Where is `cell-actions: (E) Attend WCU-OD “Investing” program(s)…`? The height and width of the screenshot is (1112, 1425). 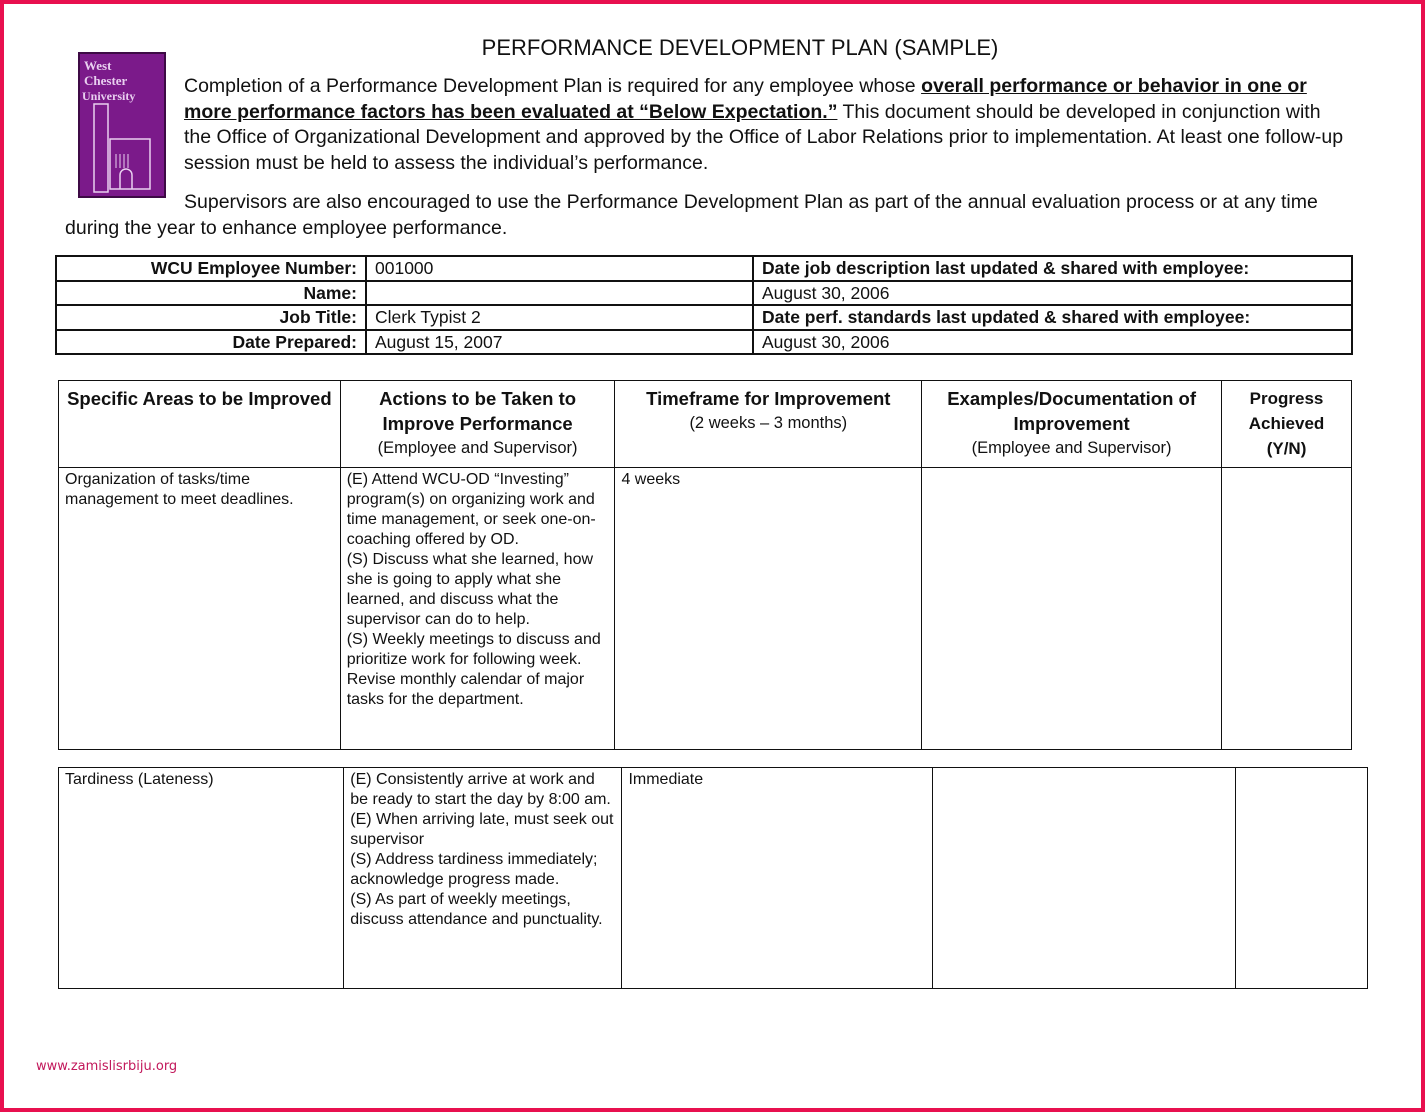
cell-actions: (E) Attend WCU-OD “Investing” program(s)… is located at coordinates (477, 608).